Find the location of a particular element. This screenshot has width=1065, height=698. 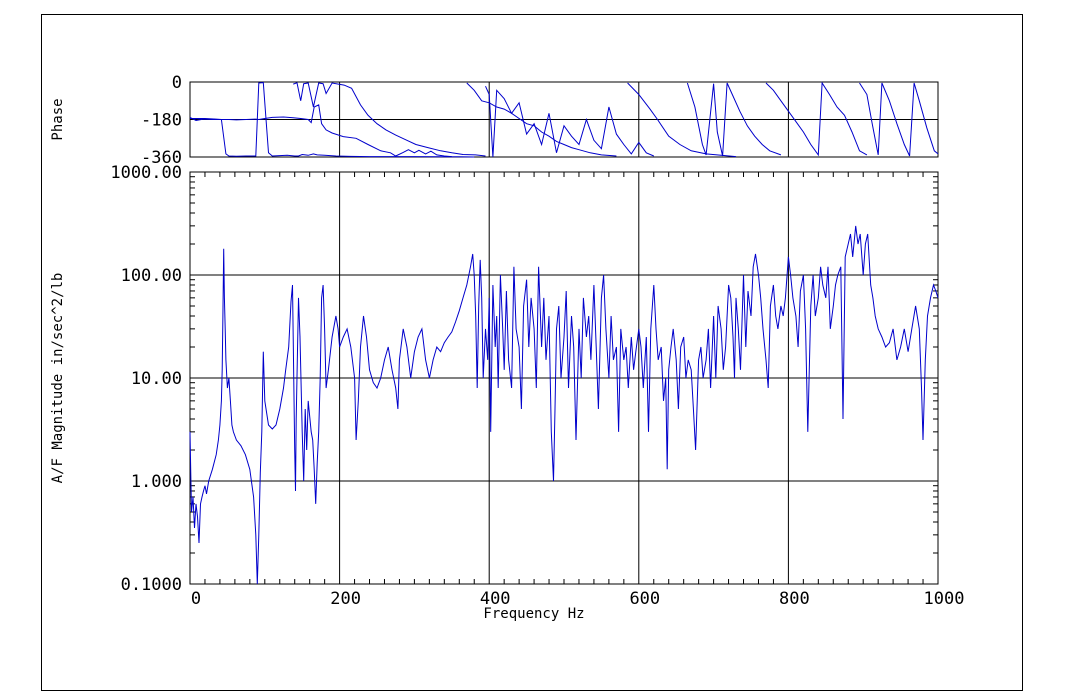

x-tick-label: 200 is located at coordinates (345, 599).